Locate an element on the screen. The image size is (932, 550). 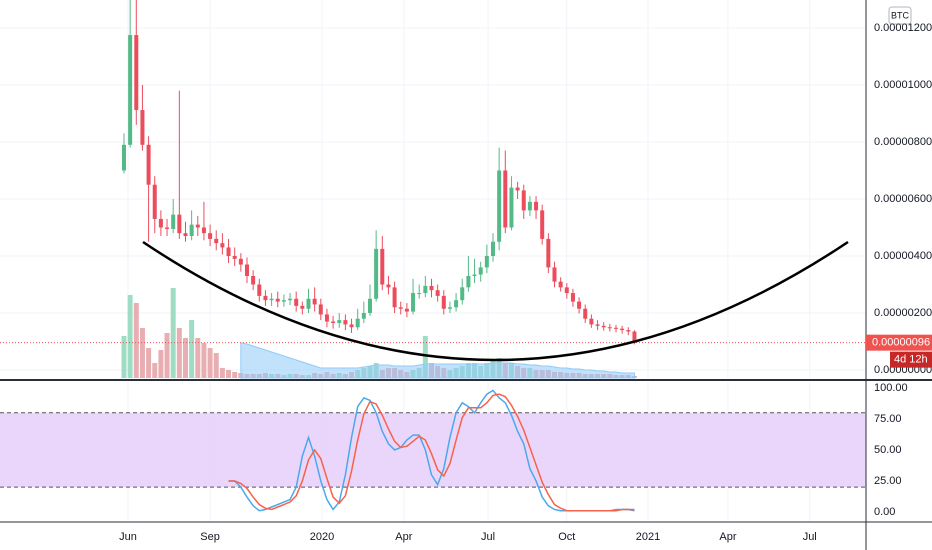
y-tick-label: 0.00000200 is located at coordinates (903, 313).